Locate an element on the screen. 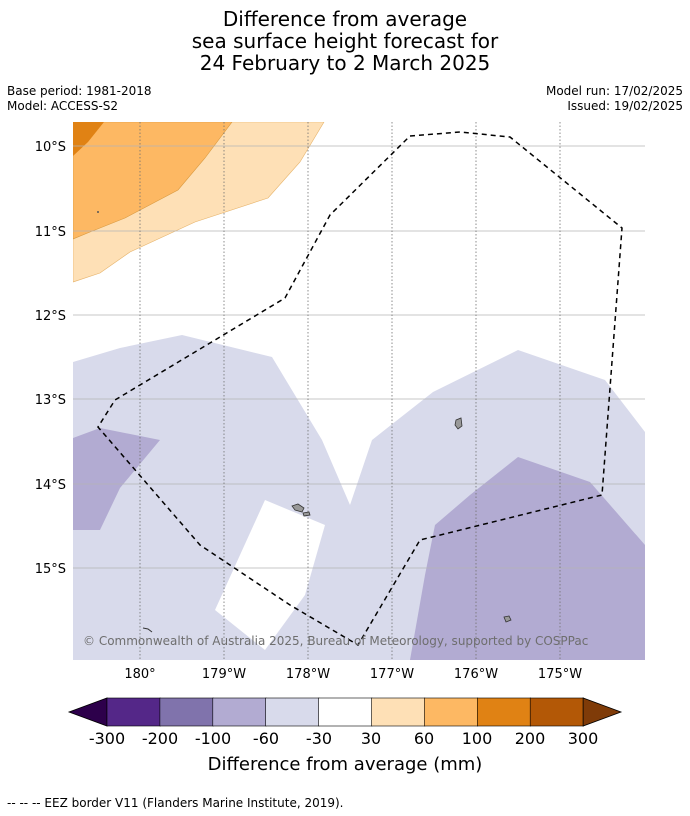  colorbar-tick: 300 is located at coordinates (583, 738).